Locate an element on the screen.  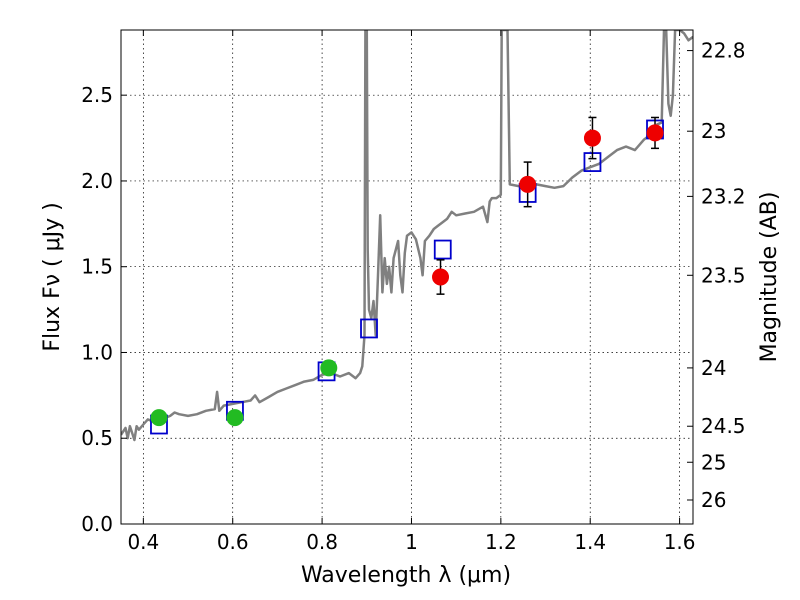
x-tick-label: 1.2 is located at coordinates (501, 542).